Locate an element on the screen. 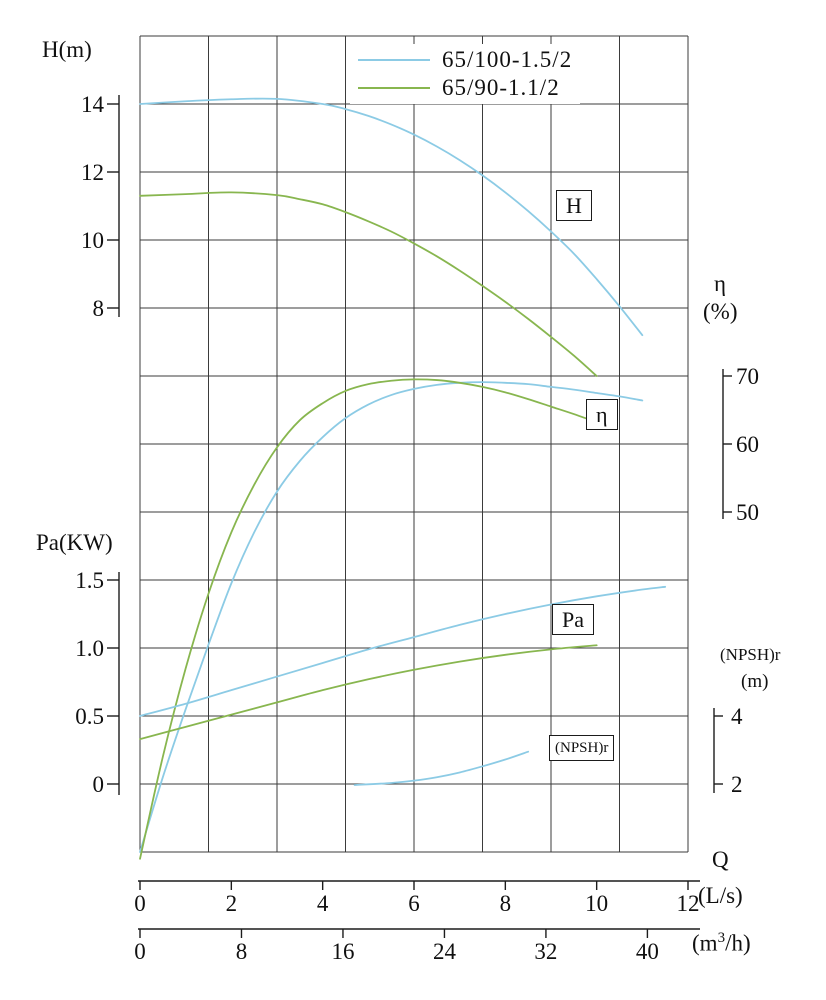  m3h-unit-part1: (m is located at coordinates (705, 943).